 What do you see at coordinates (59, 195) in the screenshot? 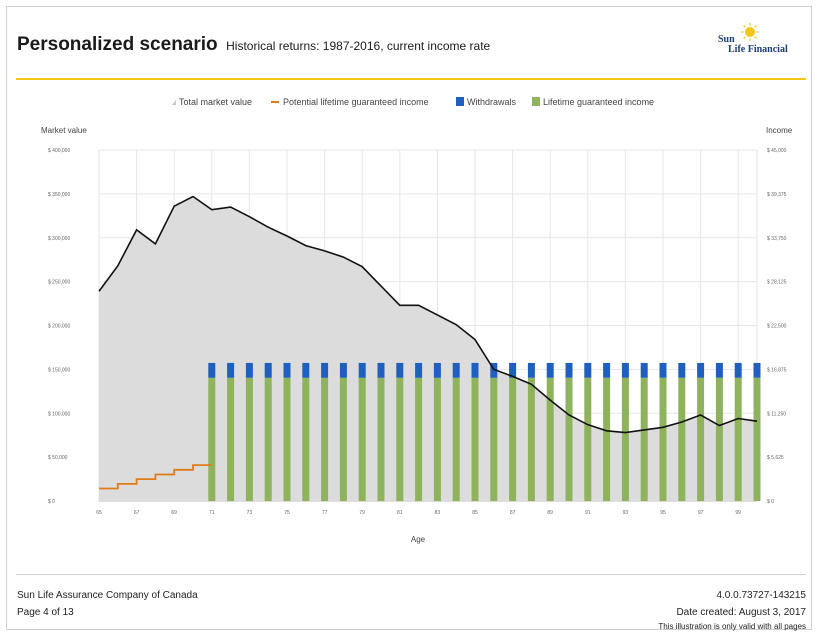
I see `y-tick-left: $ 350,000` at bounding box center [59, 195].